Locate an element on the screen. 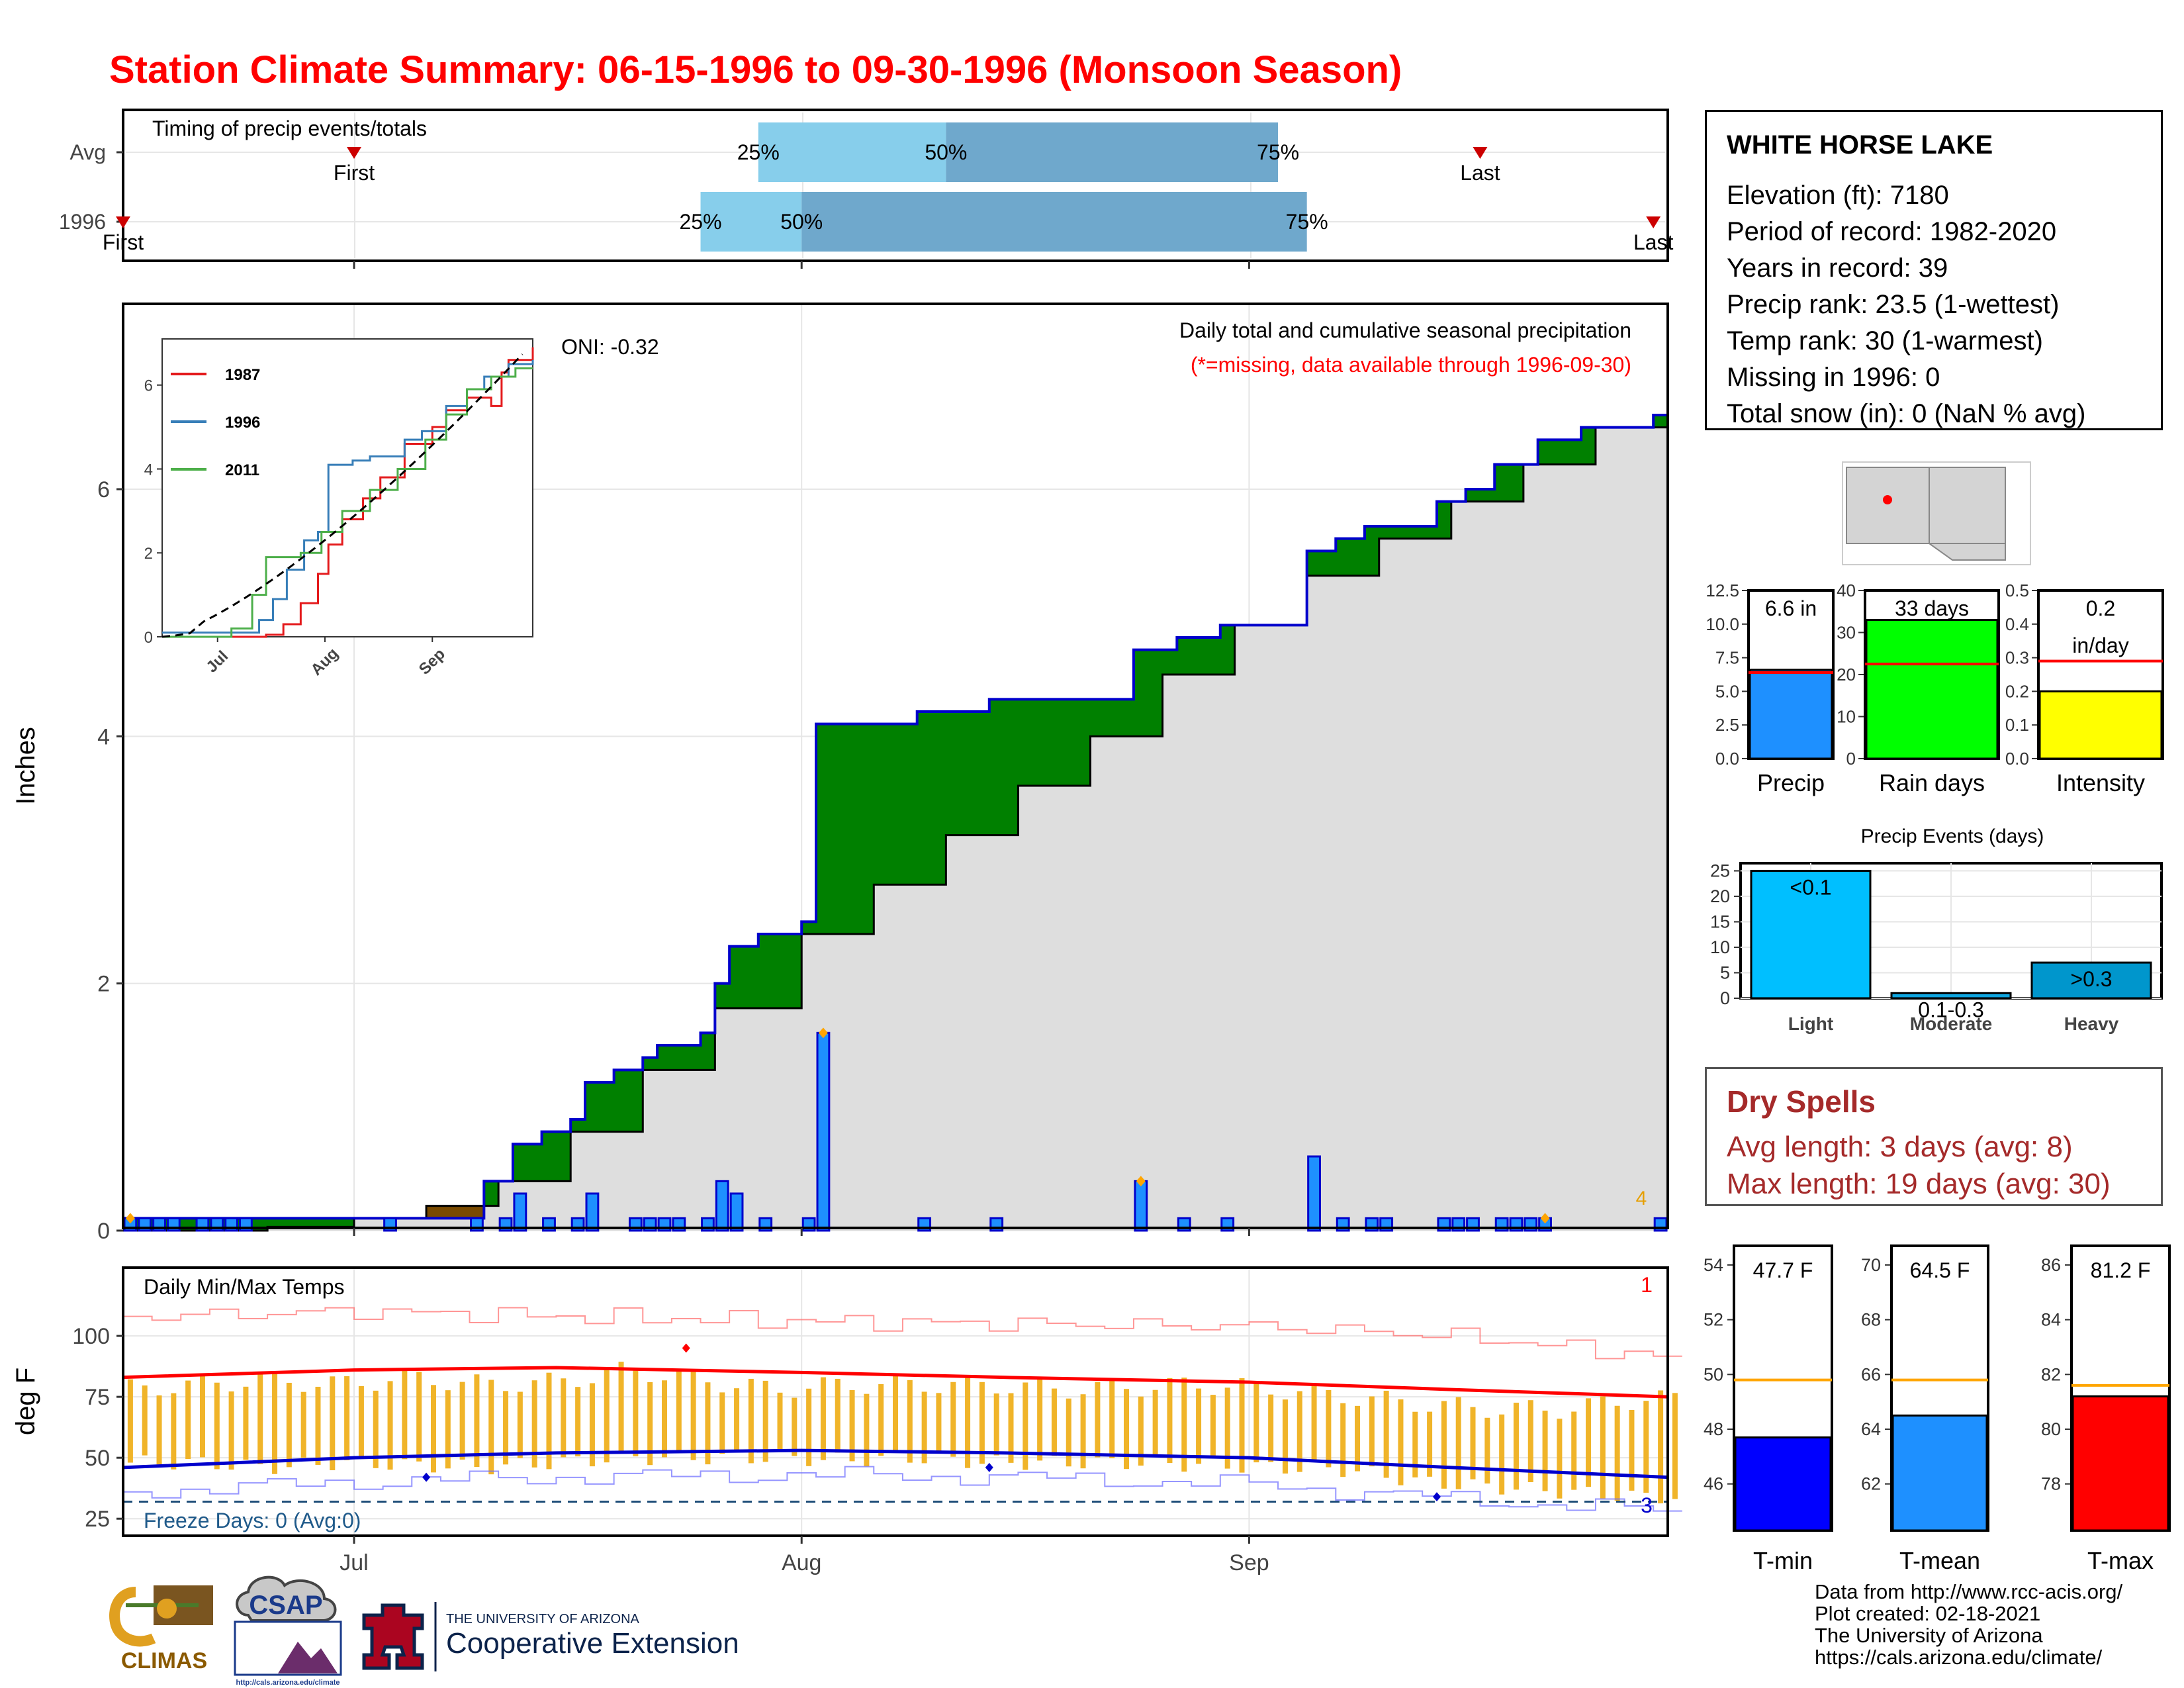 This screenshot has height=1688, width=2184. dry-spells-avg: Avg length: 3 days (avg: 8) is located at coordinates (1900, 1147).